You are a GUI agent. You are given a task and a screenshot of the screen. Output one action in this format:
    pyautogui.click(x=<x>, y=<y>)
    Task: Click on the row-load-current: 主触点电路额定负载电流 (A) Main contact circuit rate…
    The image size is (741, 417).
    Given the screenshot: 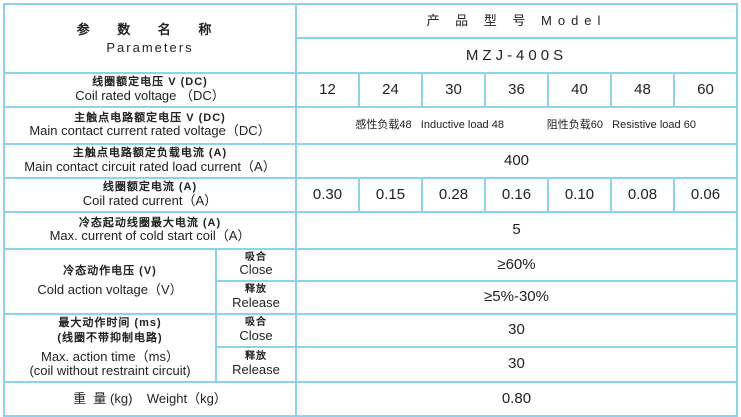 What is the action you would take?
    pyautogui.click(x=370, y=160)
    